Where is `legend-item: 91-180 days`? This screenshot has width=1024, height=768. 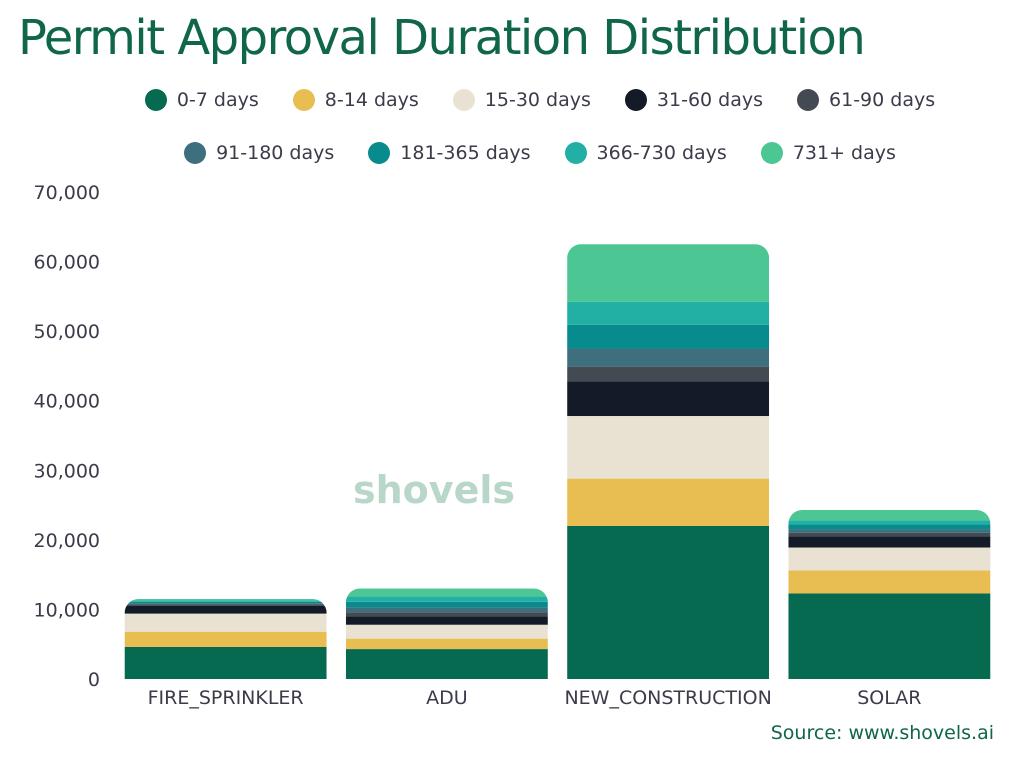 legend-item: 91-180 days is located at coordinates (259, 153).